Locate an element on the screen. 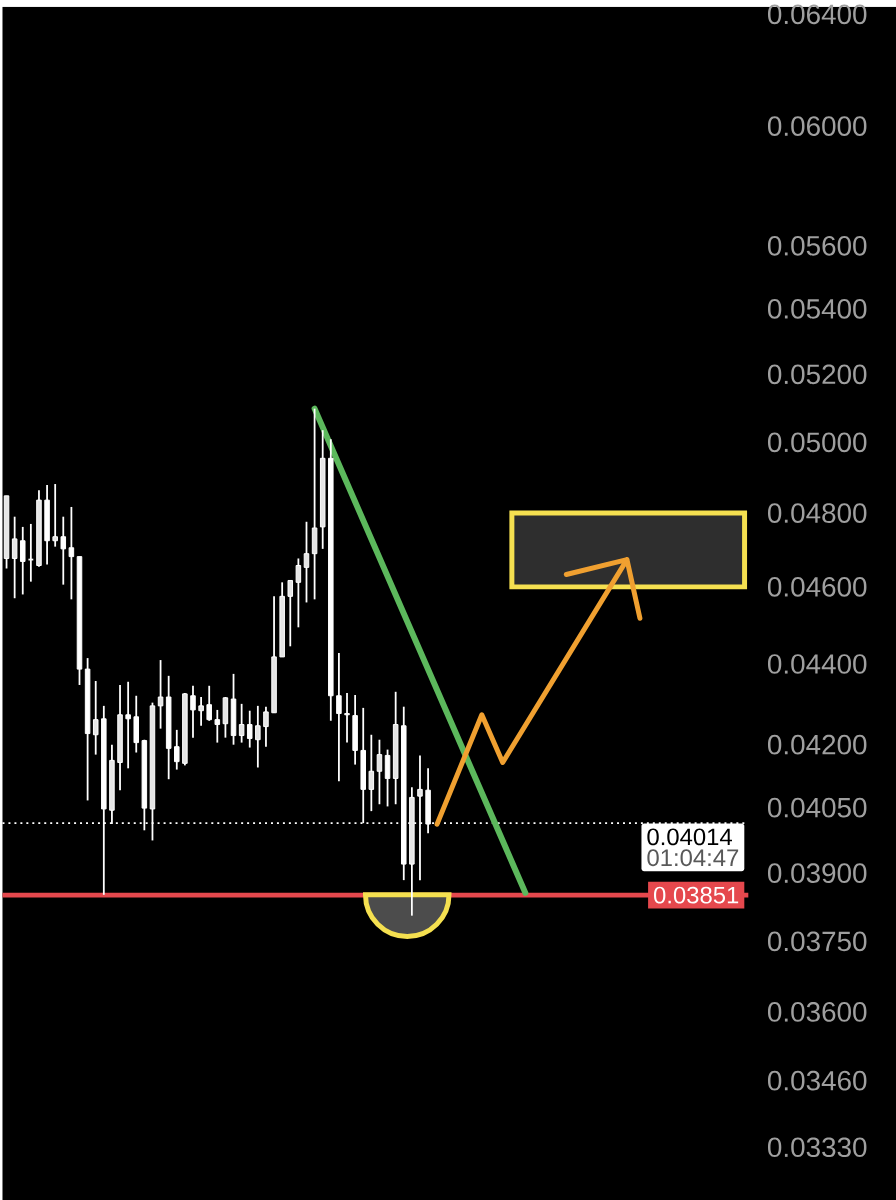 This screenshot has height=1200, width=896. y-tick-label: 0.04050 is located at coordinates (817, 807).